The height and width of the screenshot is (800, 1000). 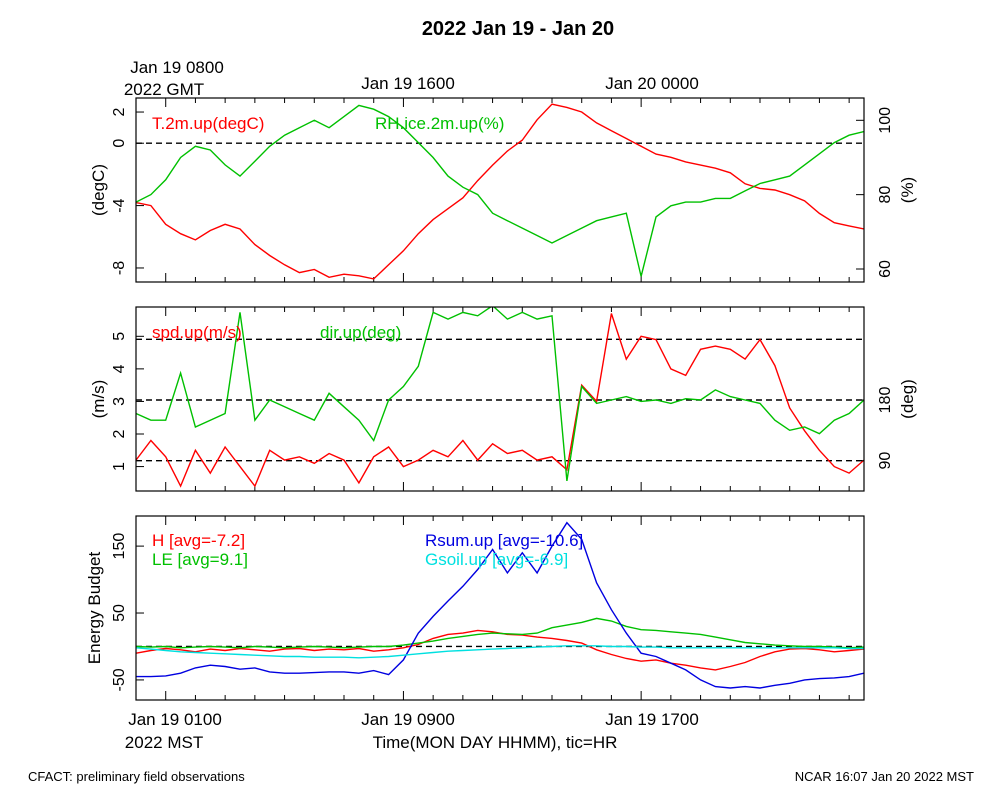 What do you see at coordinates (439, 123) in the screenshot?
I see `legend-label-2: RH.ice.2m.up(%)` at bounding box center [439, 123].